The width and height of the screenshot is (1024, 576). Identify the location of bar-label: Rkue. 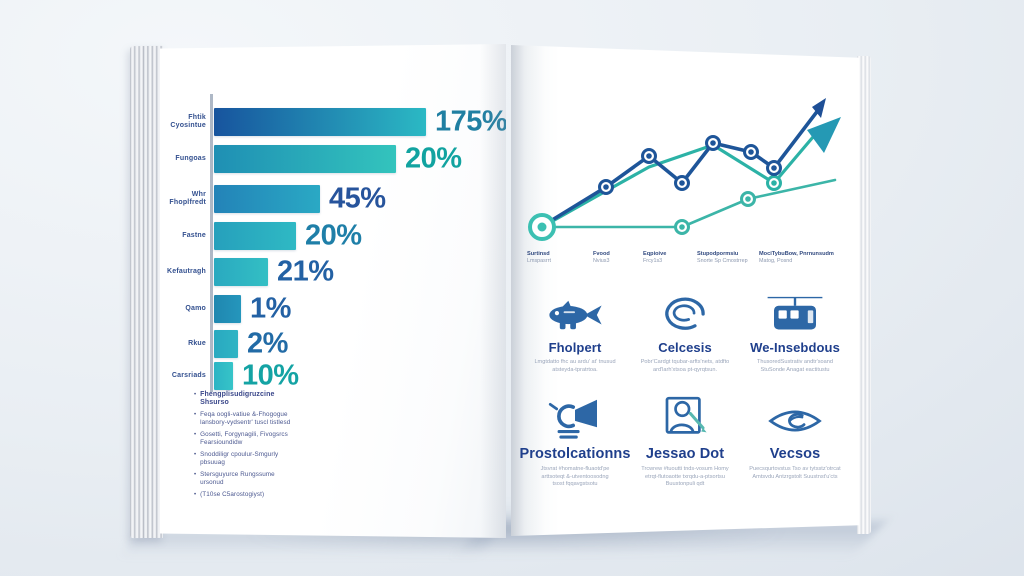
(197, 343).